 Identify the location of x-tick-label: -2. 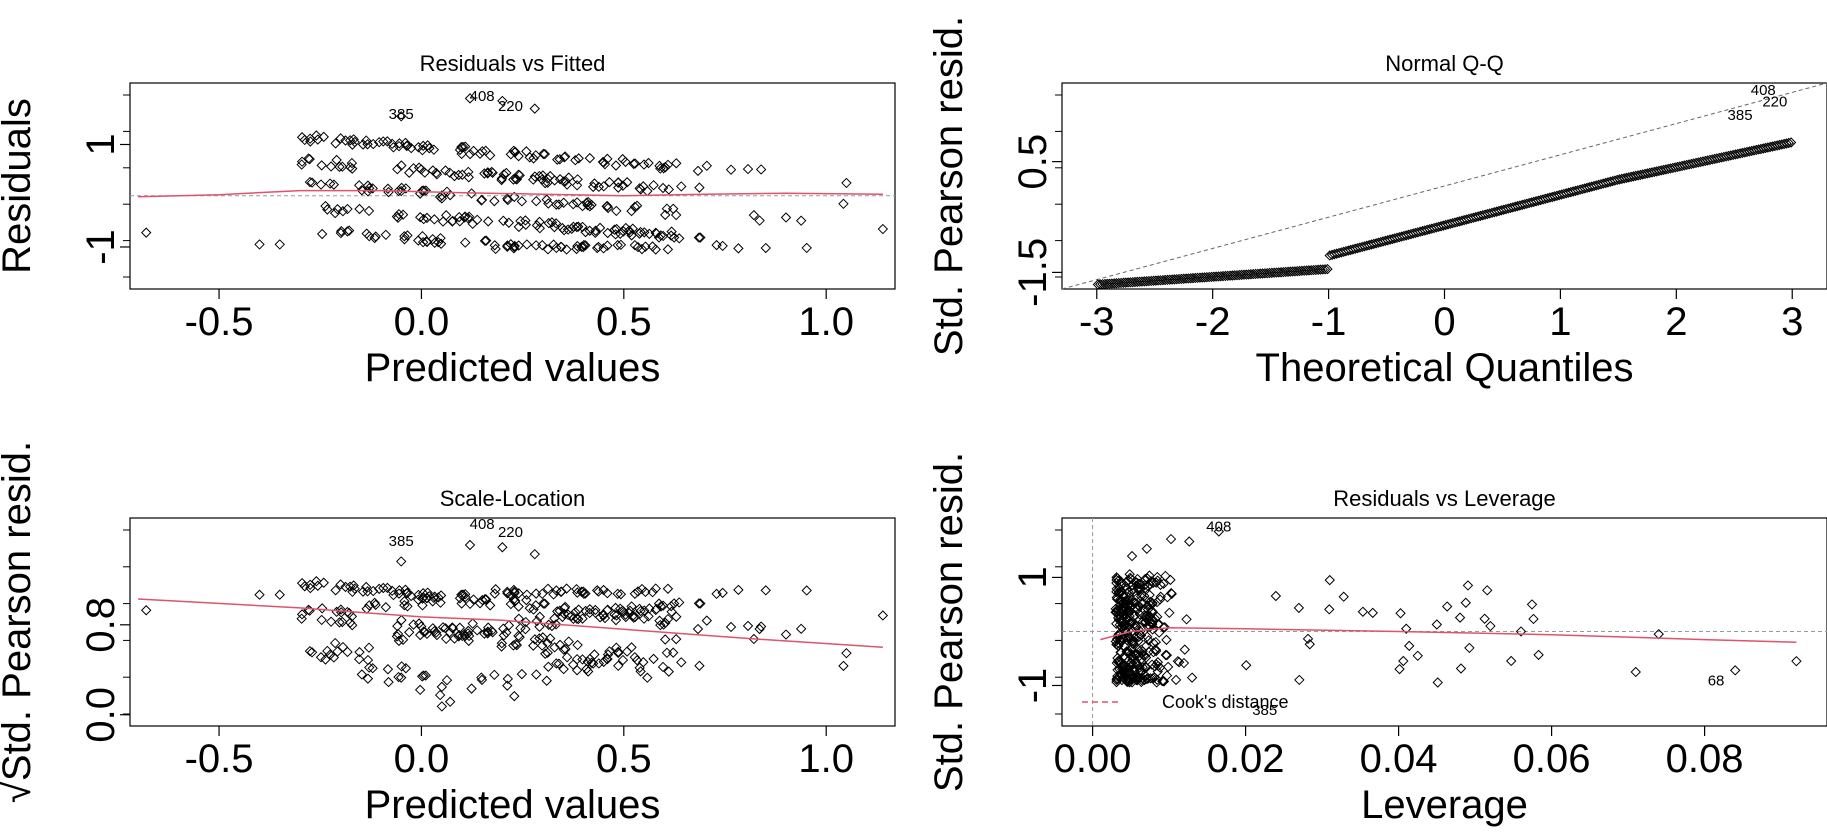
(1213, 322).